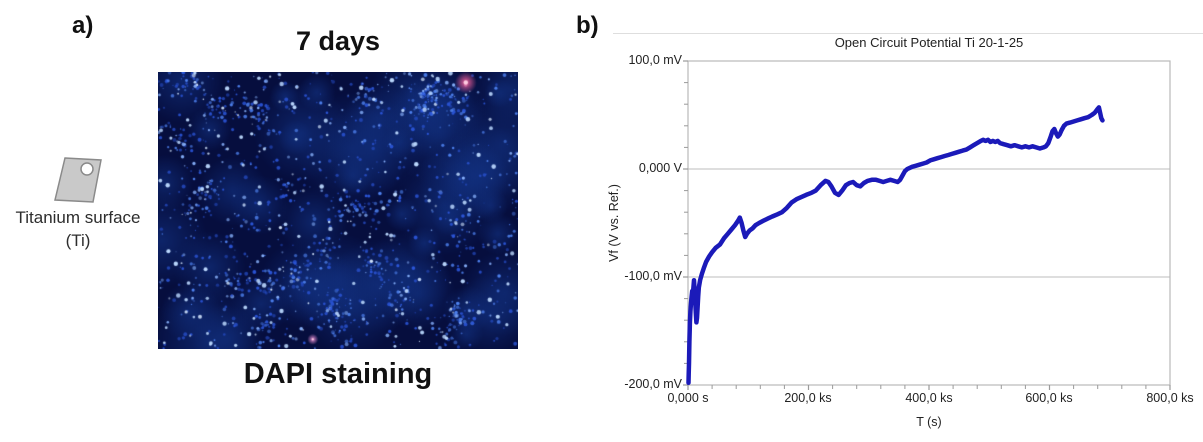 The height and width of the screenshot is (442, 1203). I want to click on dapi-staining-caption: DAPI staining, so click(338, 374).